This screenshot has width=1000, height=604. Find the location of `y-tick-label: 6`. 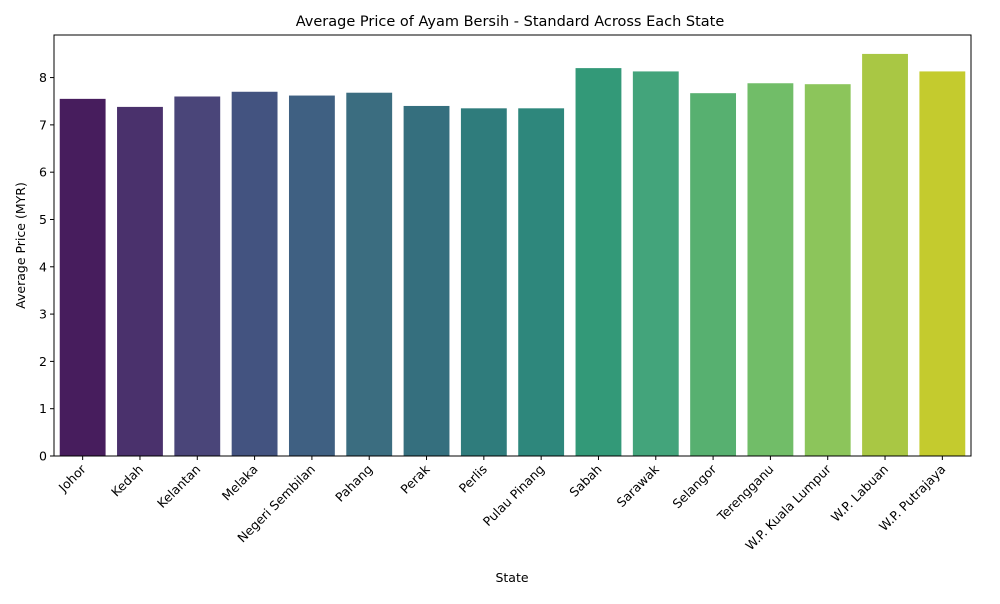

y-tick-label: 6 is located at coordinates (43, 172).